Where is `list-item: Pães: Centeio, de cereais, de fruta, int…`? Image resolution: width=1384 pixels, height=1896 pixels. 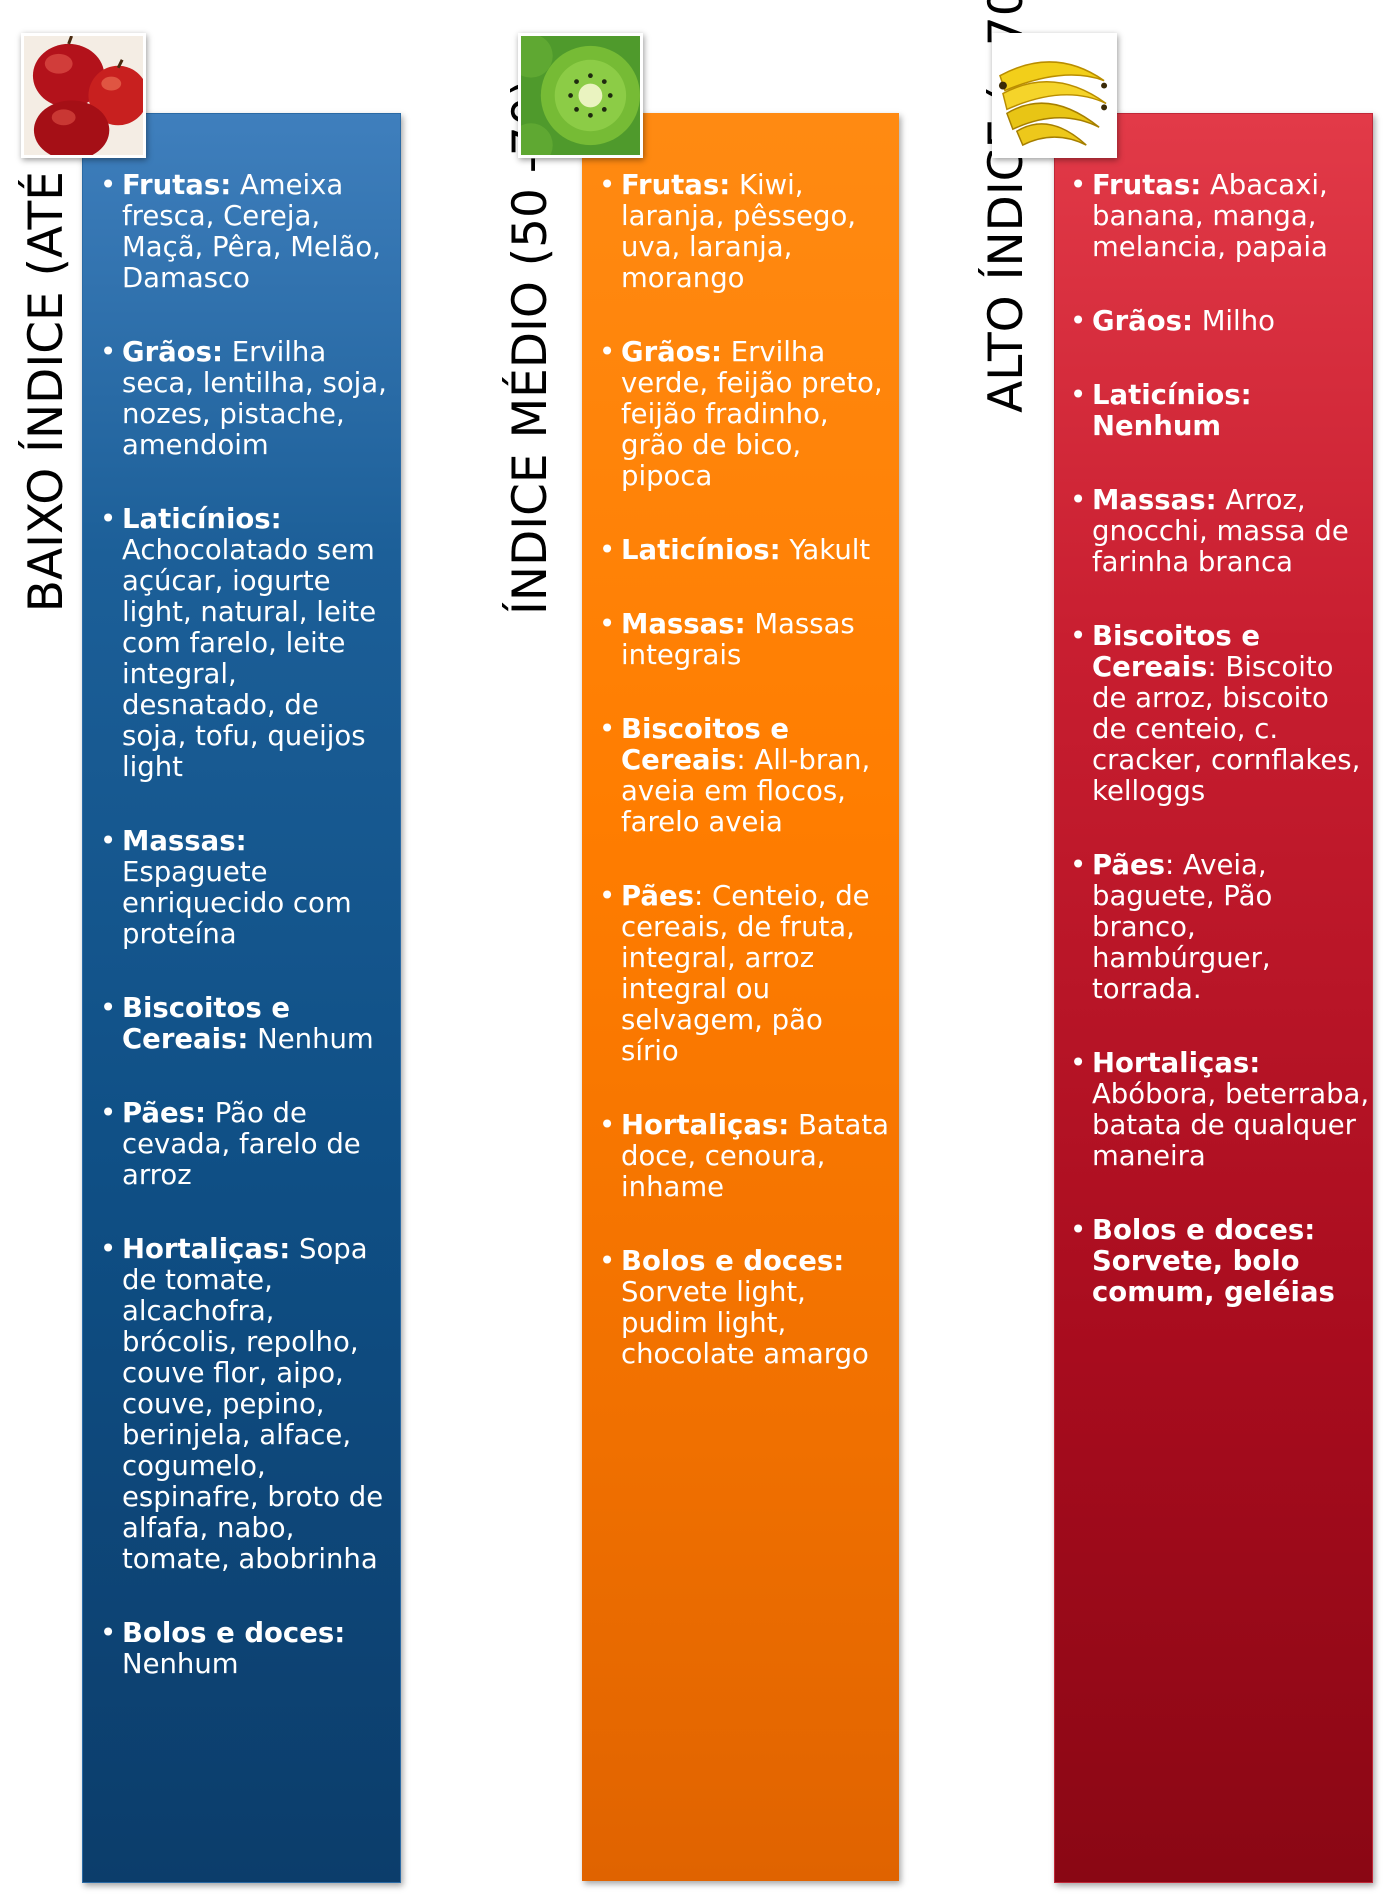
list-item: Pães: Centeio, de cereais, de fruta, int… is located at coordinates (744, 974).